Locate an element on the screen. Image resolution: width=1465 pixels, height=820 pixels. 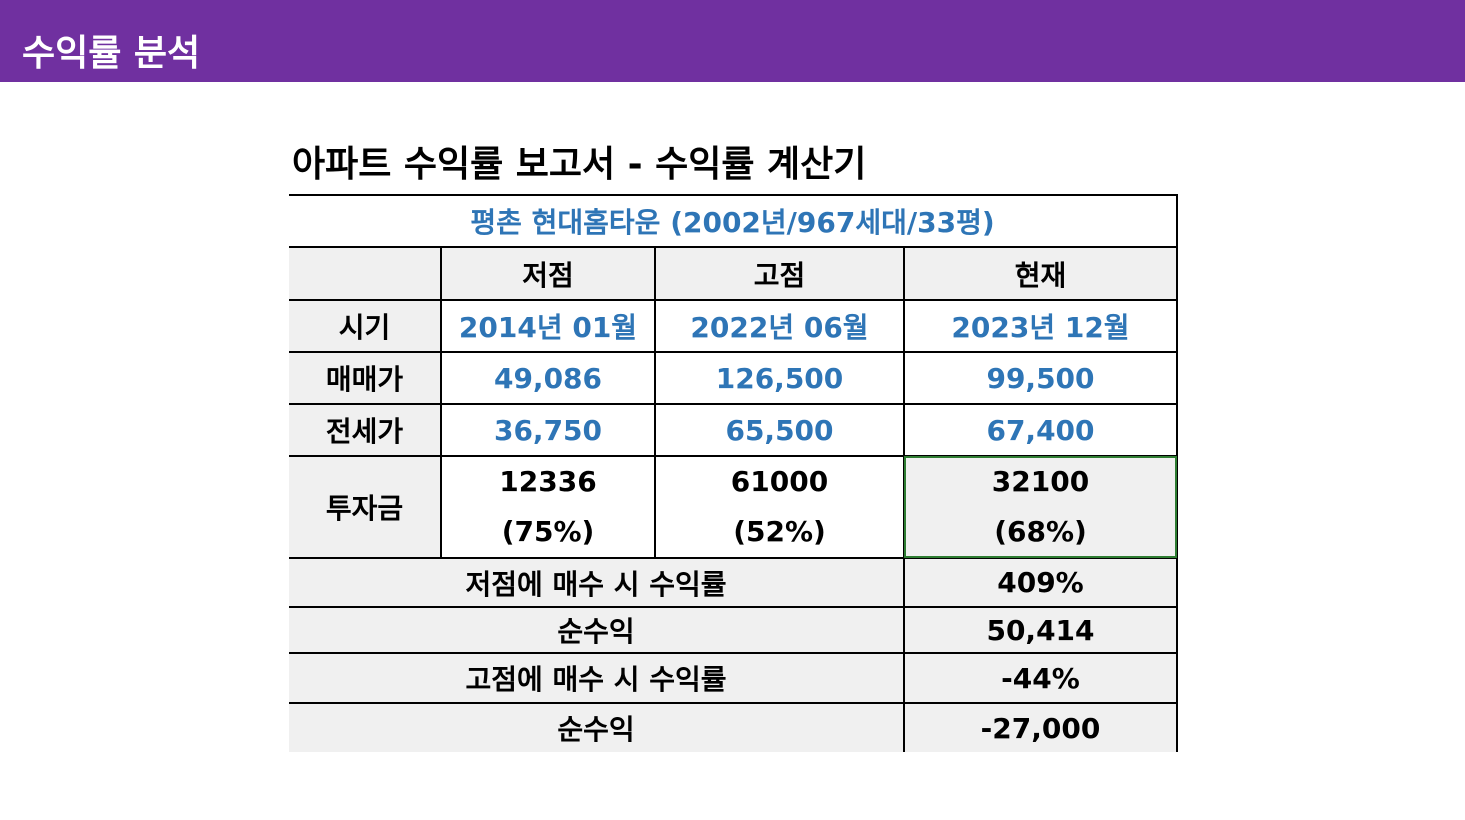
report-title: 아파트 수익률 보고서 - 수익률 계산기 is located at coordinates (579, 164).